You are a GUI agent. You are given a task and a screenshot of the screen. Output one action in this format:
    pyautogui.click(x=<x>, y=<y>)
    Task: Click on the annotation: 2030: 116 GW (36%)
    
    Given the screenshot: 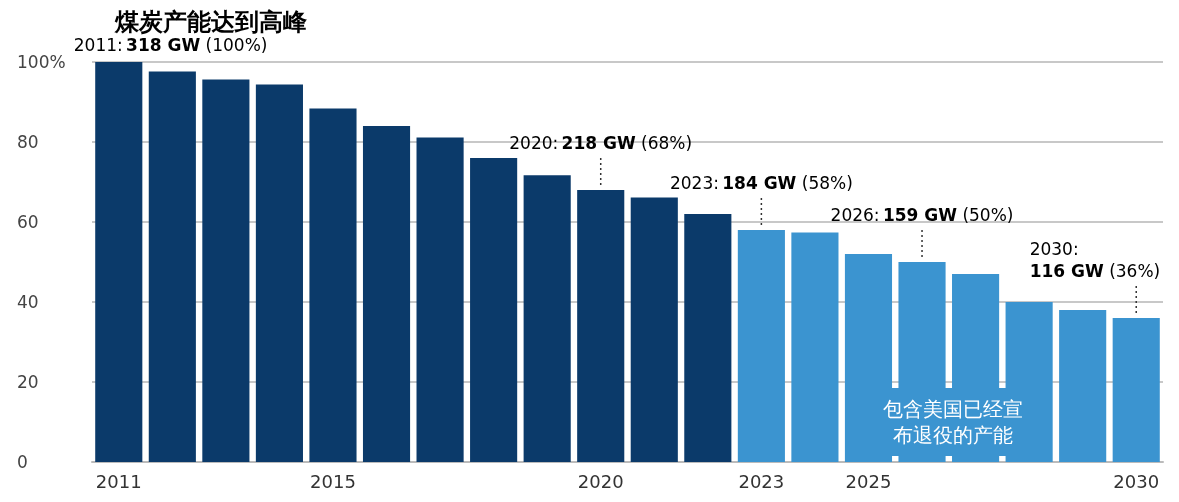 What is the action you would take?
    pyautogui.click(x=1095, y=260)
    